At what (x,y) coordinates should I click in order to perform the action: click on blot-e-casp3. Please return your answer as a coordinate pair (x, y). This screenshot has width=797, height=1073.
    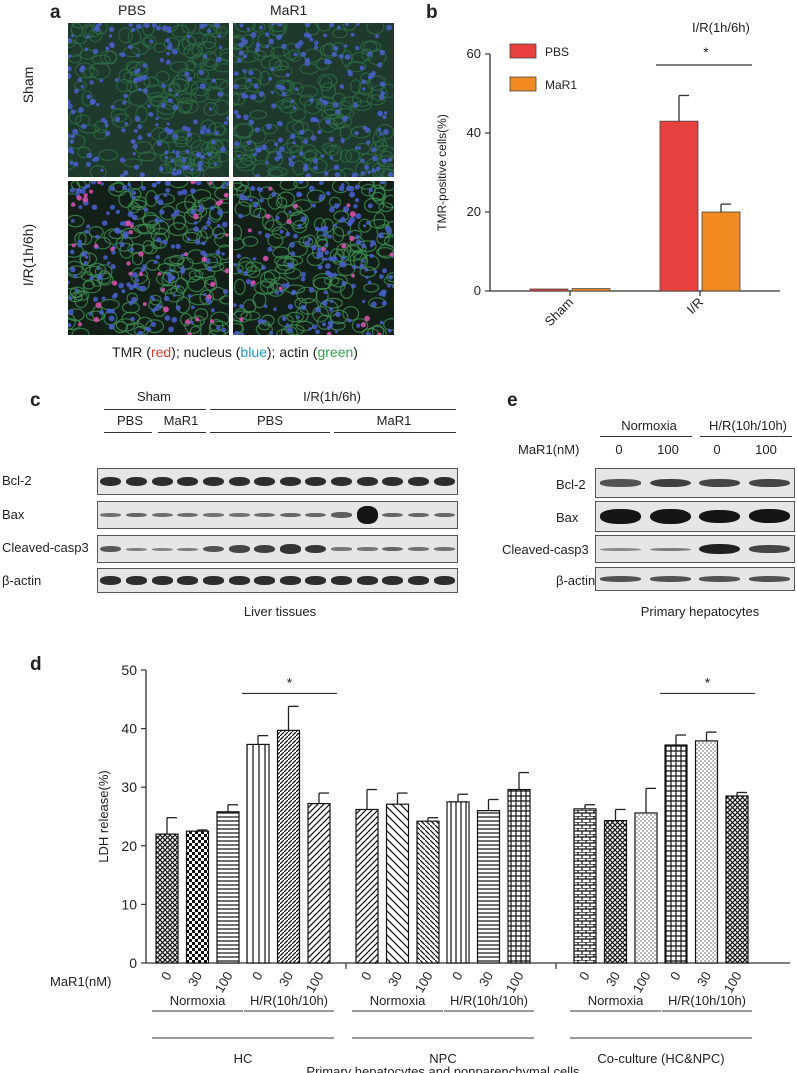
    Looking at the image, I should click on (695, 549).